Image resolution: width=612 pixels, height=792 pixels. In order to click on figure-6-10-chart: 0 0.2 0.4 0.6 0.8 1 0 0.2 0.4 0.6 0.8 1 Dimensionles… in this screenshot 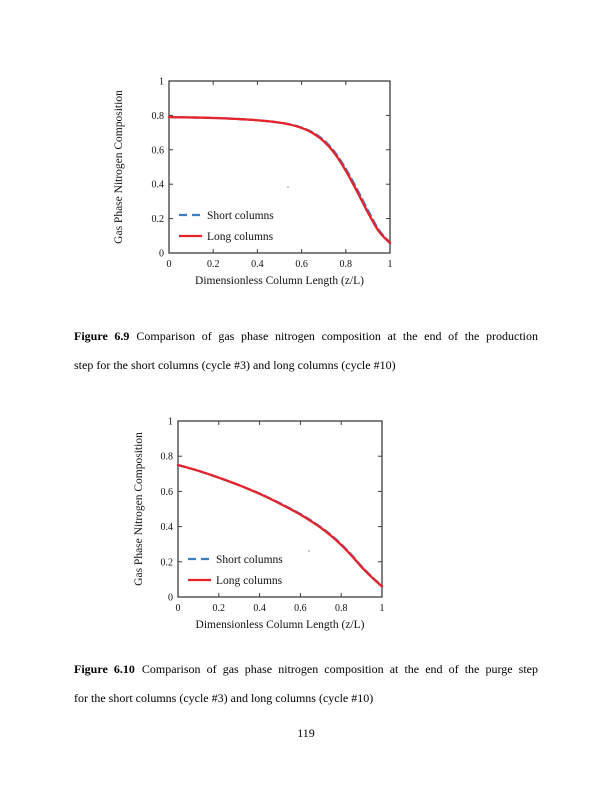, I will do `click(259, 524)`.